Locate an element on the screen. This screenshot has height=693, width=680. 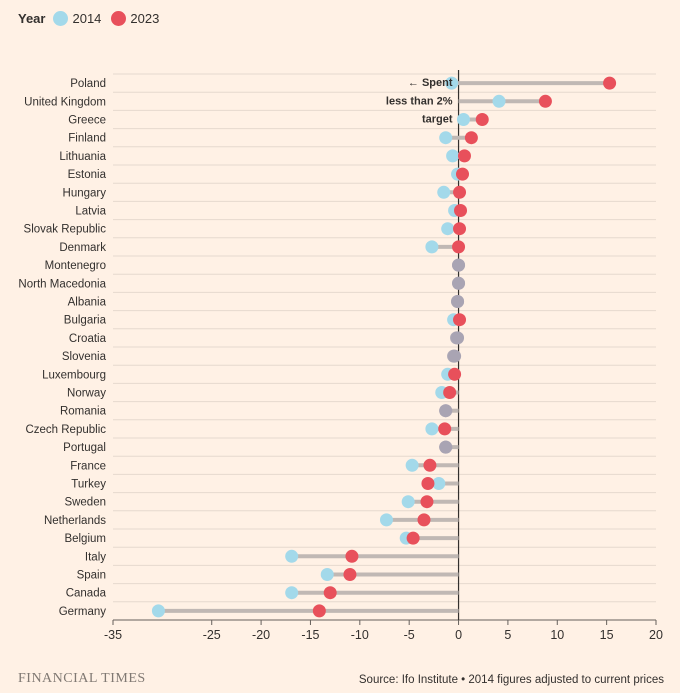
x-tick-label: 15 is located at coordinates (607, 635).